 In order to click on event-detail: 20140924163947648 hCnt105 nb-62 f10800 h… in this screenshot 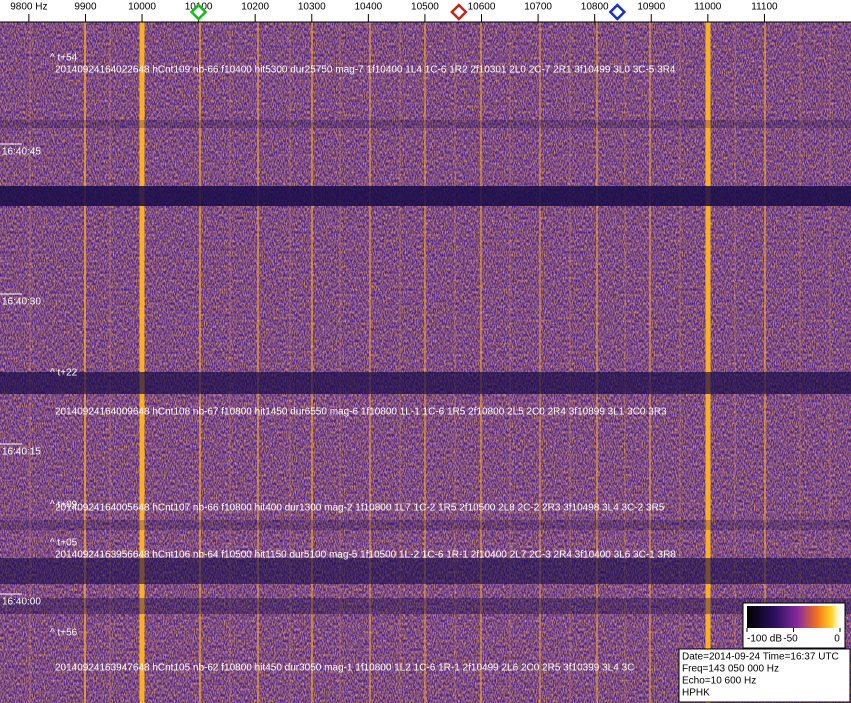, I will do `click(344, 668)`.